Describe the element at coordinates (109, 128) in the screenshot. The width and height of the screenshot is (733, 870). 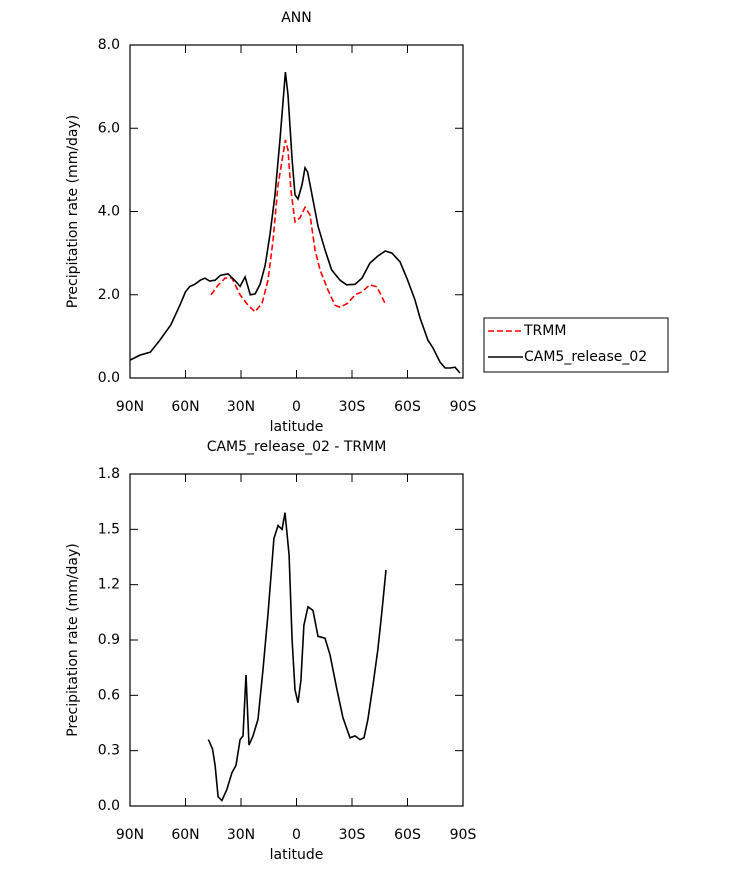
I see `y-tick-label: 6.0` at that location.